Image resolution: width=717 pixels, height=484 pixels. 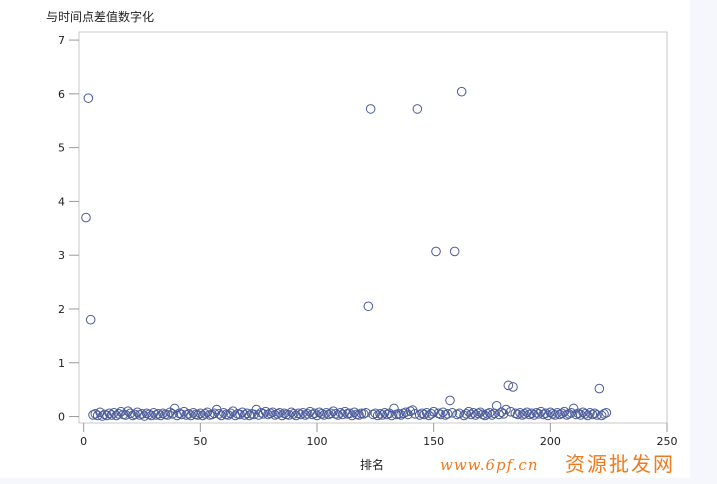 What do you see at coordinates (61, 94) in the screenshot?
I see `y-tick-label: 6` at bounding box center [61, 94].